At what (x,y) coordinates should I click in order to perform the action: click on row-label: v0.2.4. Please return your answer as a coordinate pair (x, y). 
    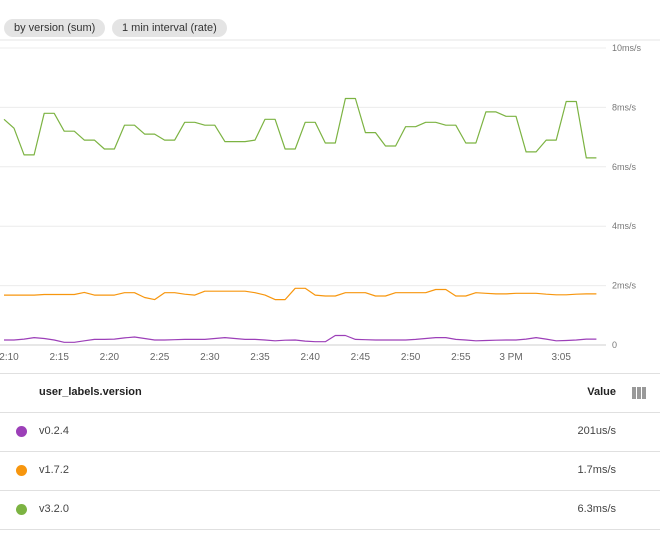
    Looking at the image, I should click on (54, 431).